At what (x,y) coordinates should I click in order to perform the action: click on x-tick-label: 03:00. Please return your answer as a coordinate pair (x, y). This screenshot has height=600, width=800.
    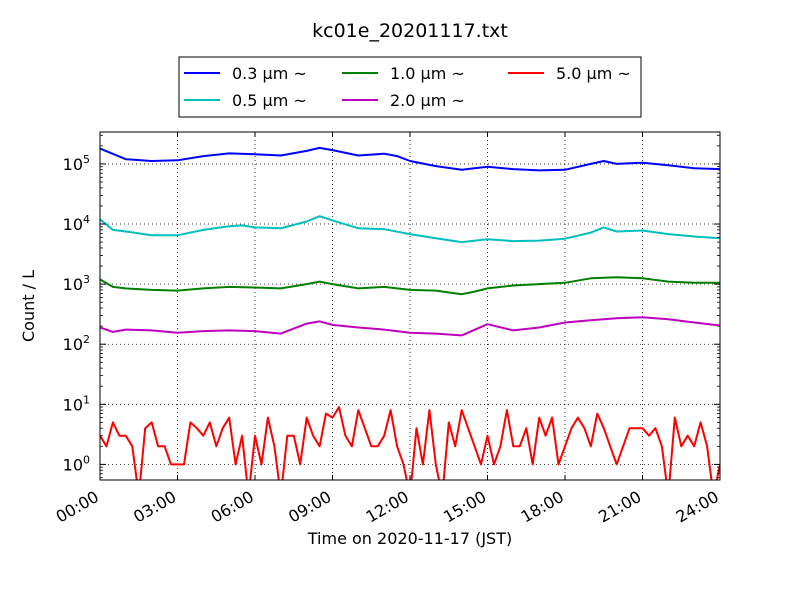
    Looking at the image, I should click on (154, 507).